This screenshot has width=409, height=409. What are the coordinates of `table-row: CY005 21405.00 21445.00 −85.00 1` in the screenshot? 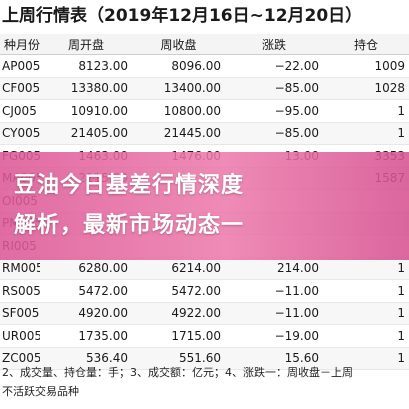 It's located at (204, 133).